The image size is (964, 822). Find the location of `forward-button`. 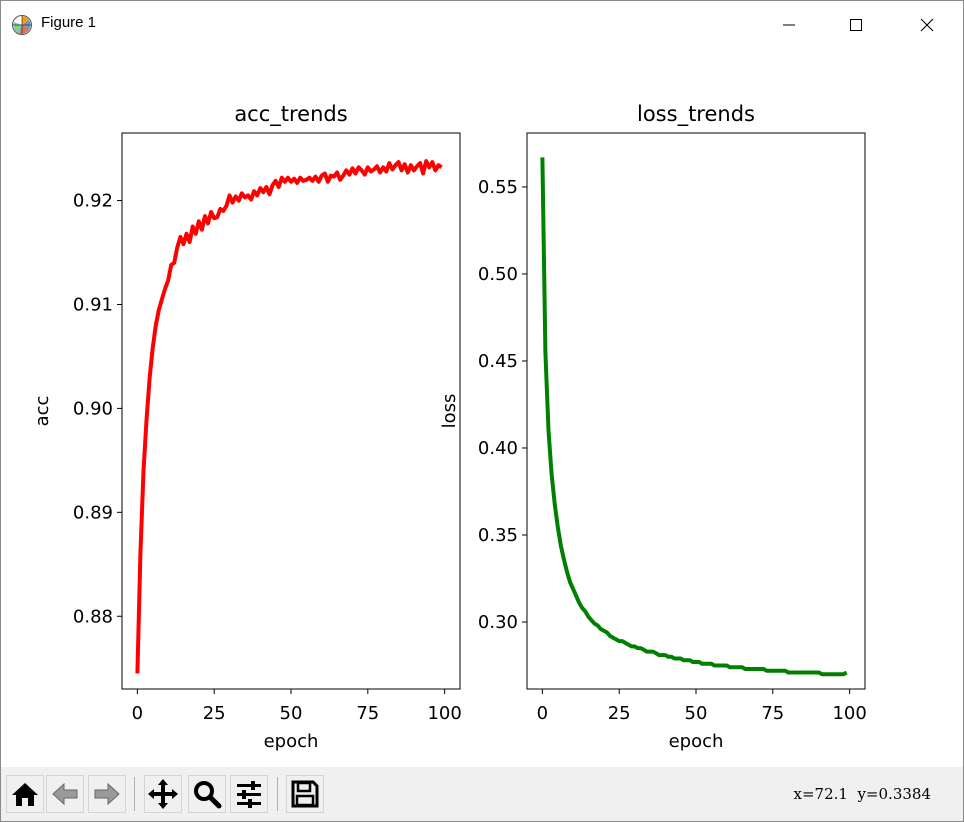

forward-button is located at coordinates (107, 794).